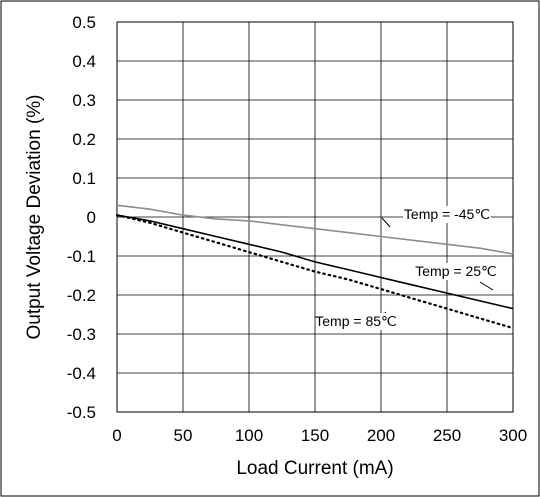 The image size is (540, 497). I want to click on y-tick-label: -0.1, so click(81, 256).